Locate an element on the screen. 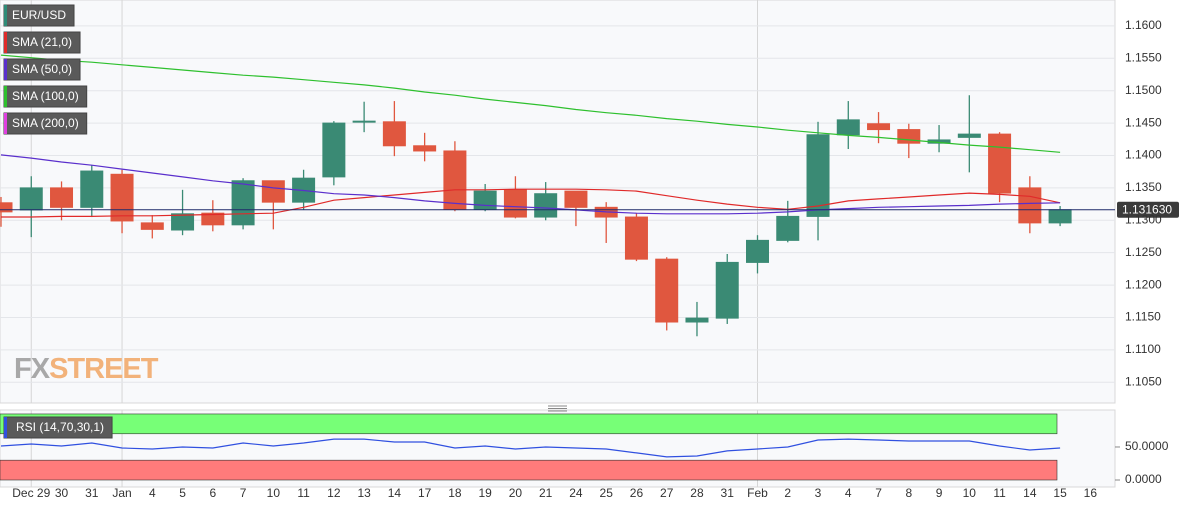  legend-label: SMA (21,0) is located at coordinates (42, 42).